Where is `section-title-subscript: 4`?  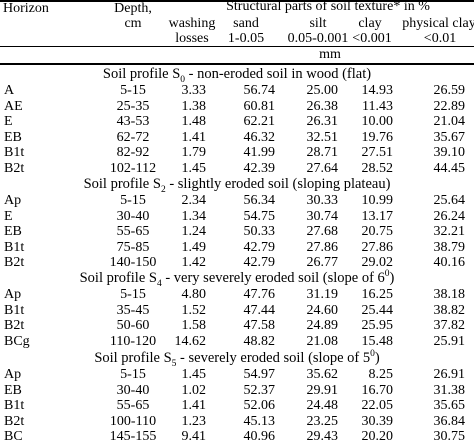
section-title-subscript: 4 is located at coordinates (159, 283).